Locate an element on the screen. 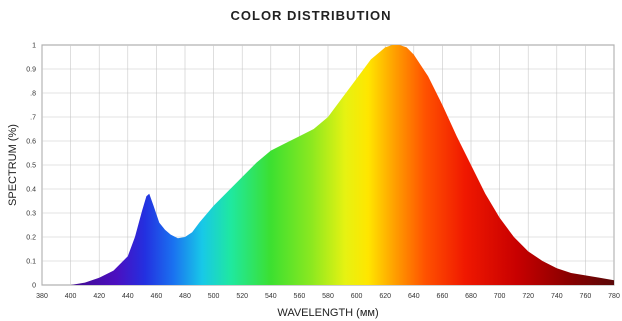 This screenshot has width=622, height=321. y-tick-label: 0.5 is located at coordinates (31, 166).